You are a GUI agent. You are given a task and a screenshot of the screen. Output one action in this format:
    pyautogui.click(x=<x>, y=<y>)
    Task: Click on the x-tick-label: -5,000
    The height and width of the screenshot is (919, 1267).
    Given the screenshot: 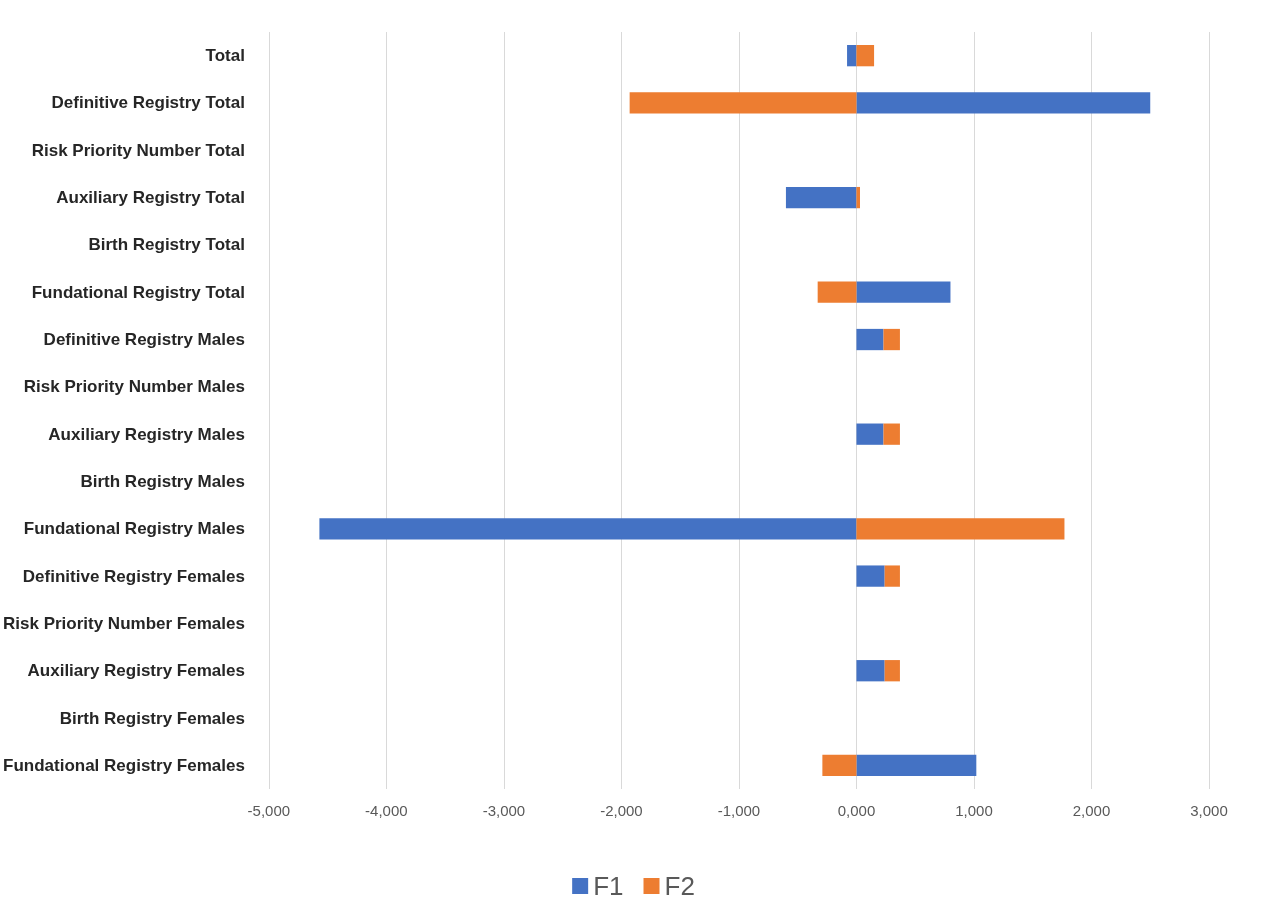 What is the action you would take?
    pyautogui.click(x=269, y=810)
    